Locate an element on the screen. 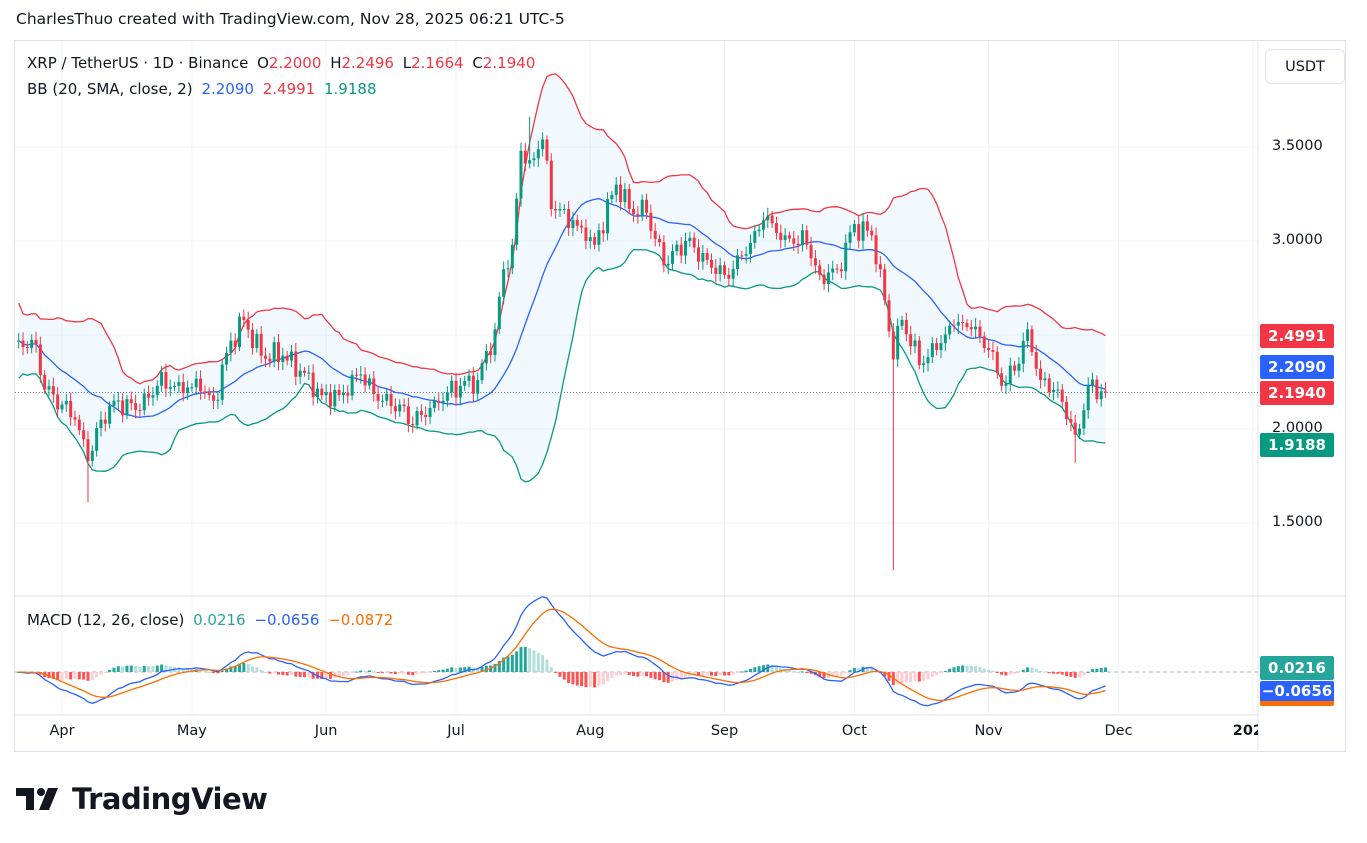 The height and width of the screenshot is (843, 1367). tradingview-logo-icon is located at coordinates (37, 799).